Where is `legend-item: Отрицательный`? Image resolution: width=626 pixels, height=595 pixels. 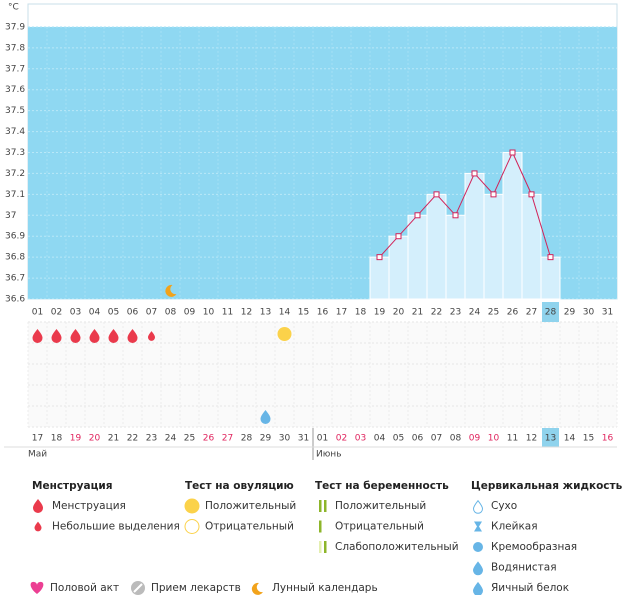 legend-item: Отрицательный is located at coordinates (249, 527).